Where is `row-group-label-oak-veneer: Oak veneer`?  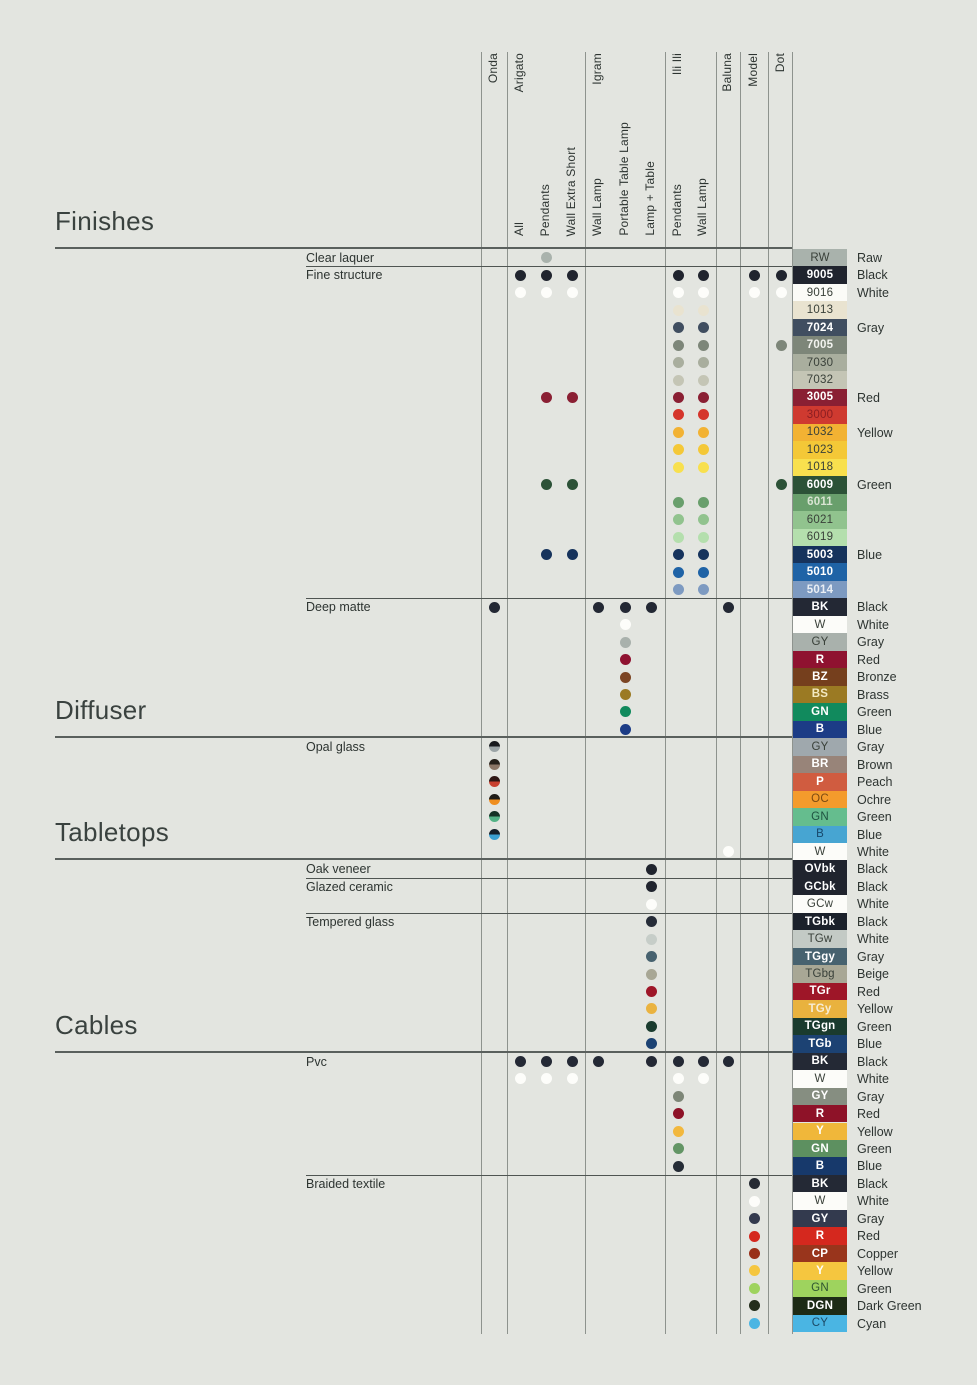
row-group-label-oak-veneer: Oak veneer is located at coordinates (338, 869).